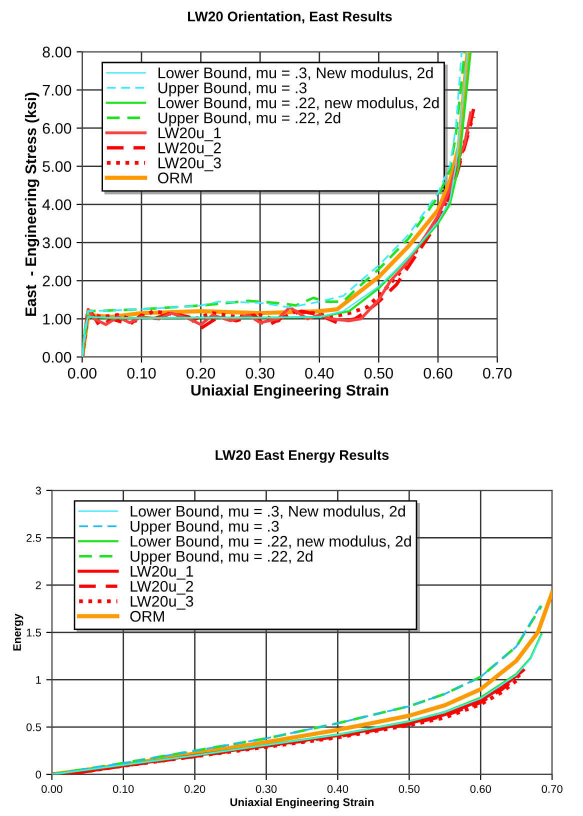  Describe the element at coordinates (38, 585) in the screenshot. I see `y-tick-label: 2` at that location.